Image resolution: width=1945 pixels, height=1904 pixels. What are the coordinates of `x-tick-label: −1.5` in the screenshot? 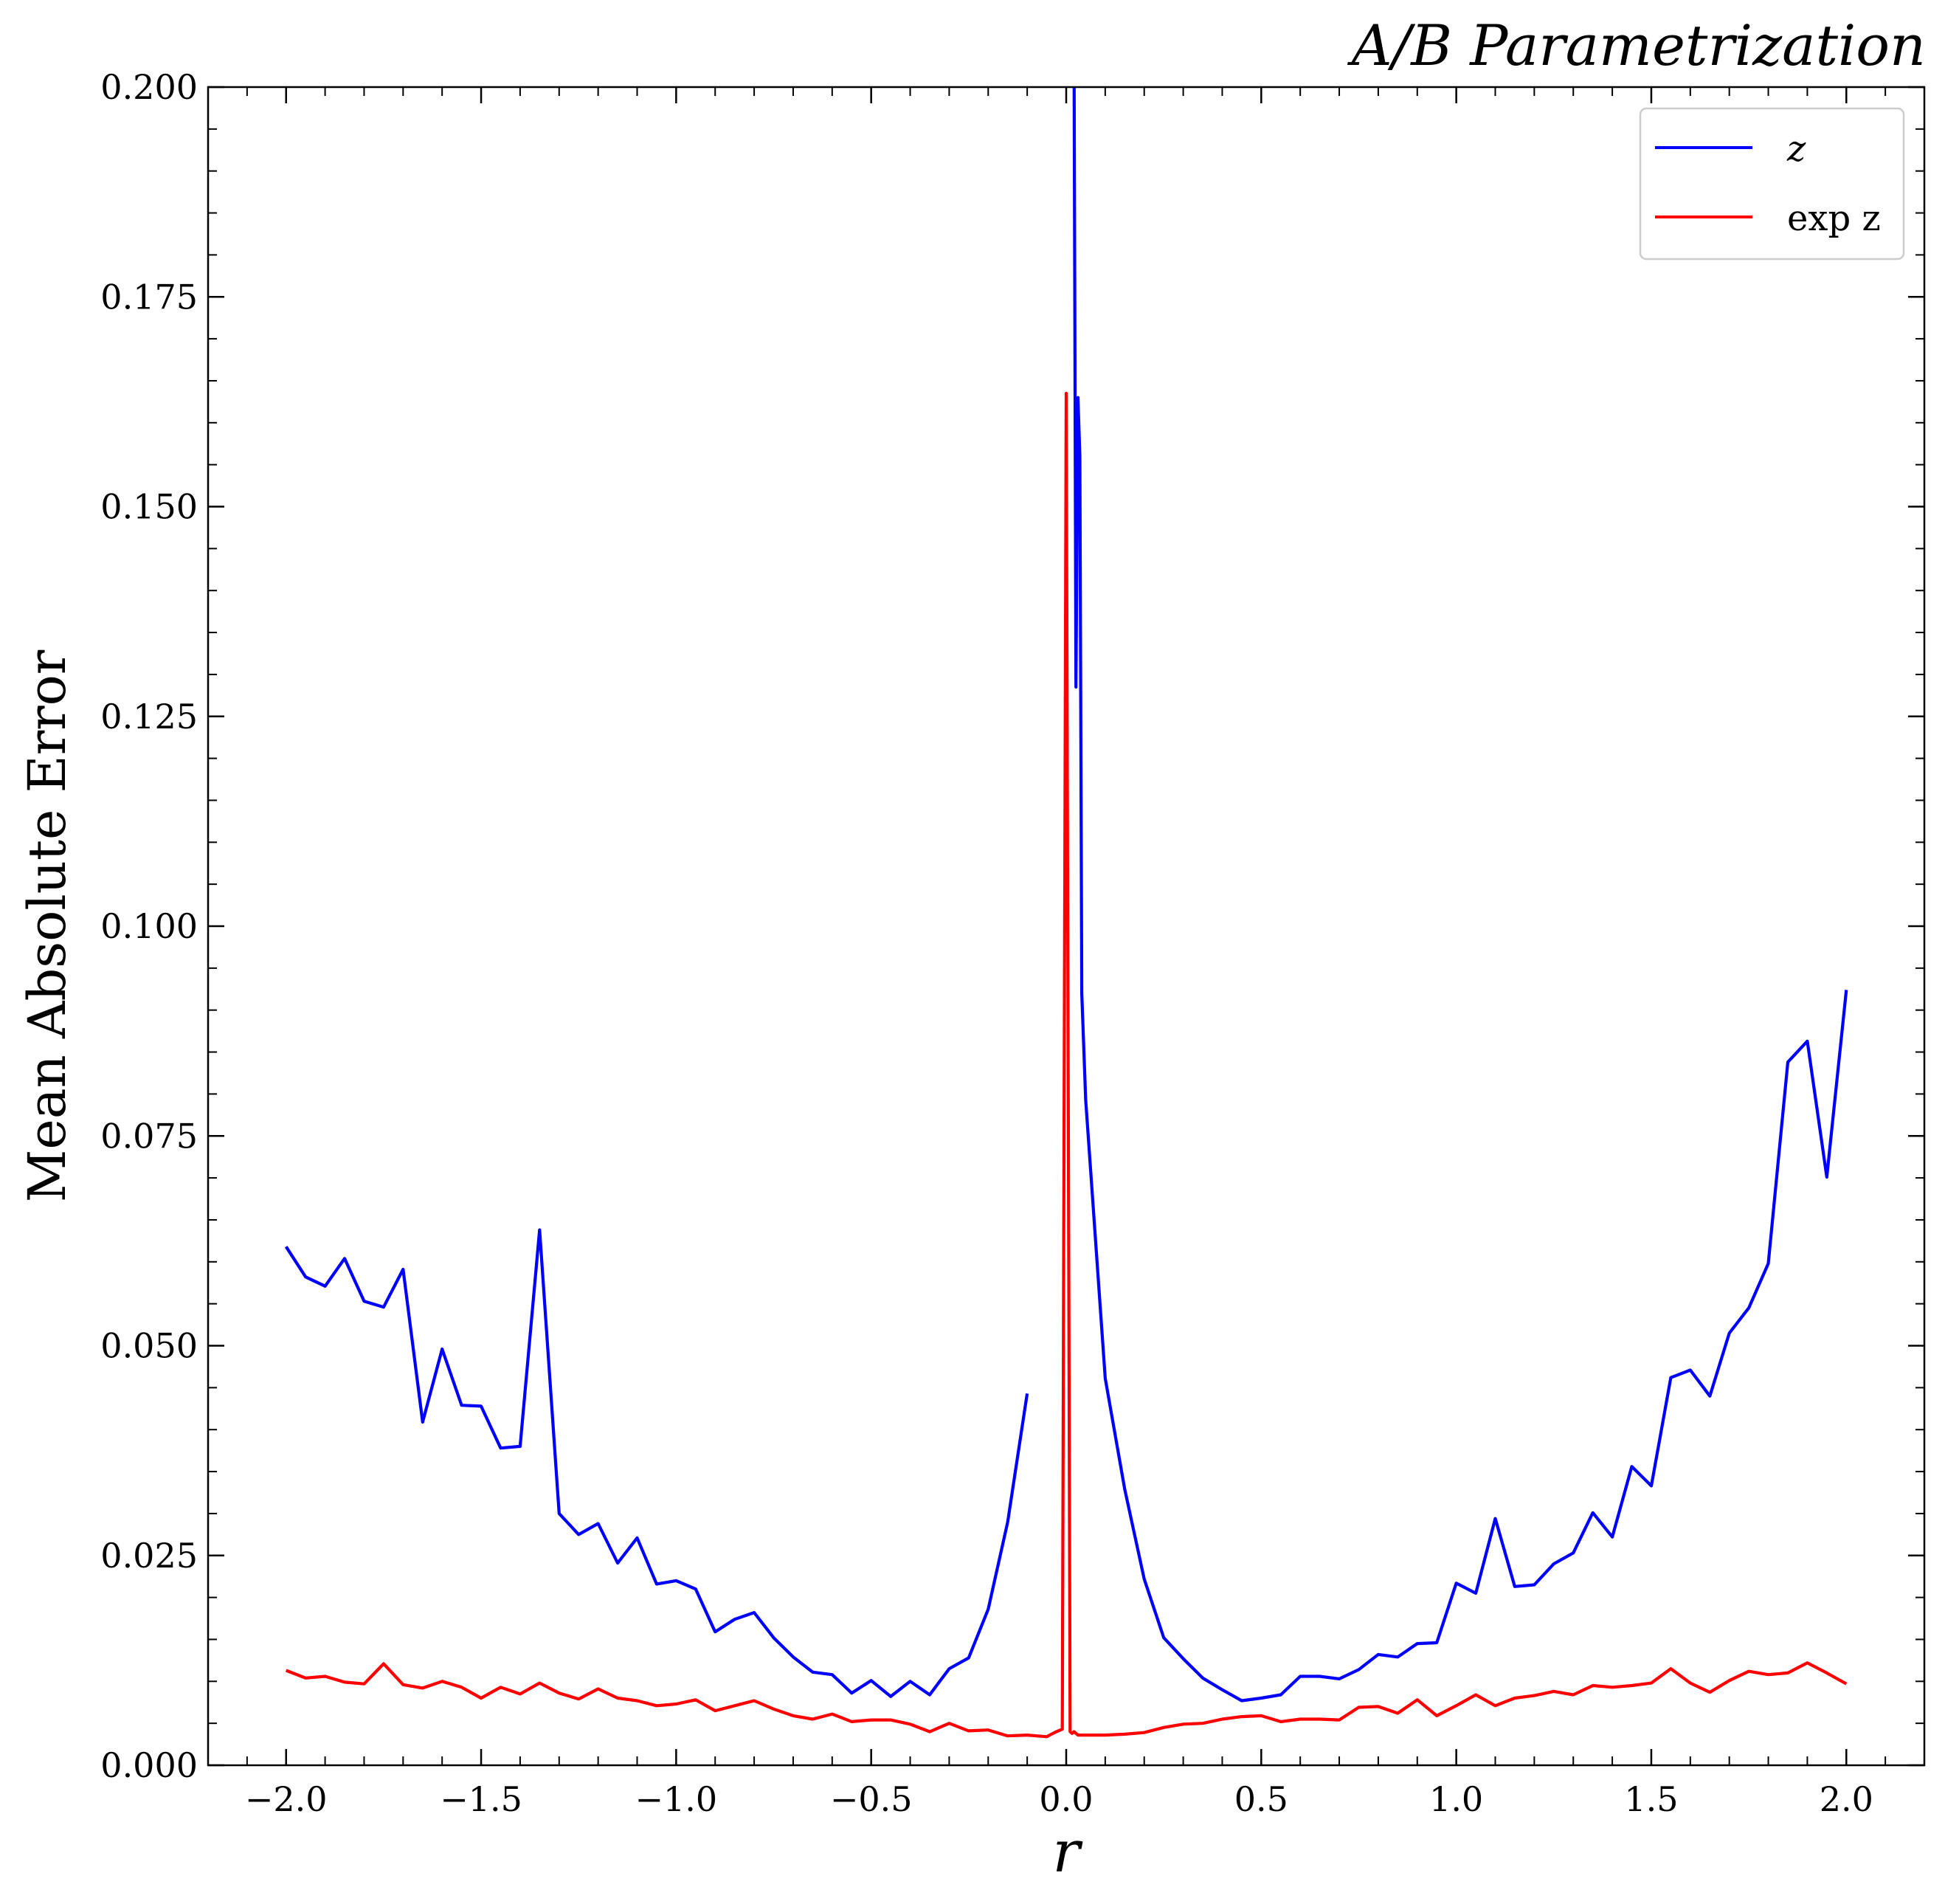 It's located at (481, 1799).